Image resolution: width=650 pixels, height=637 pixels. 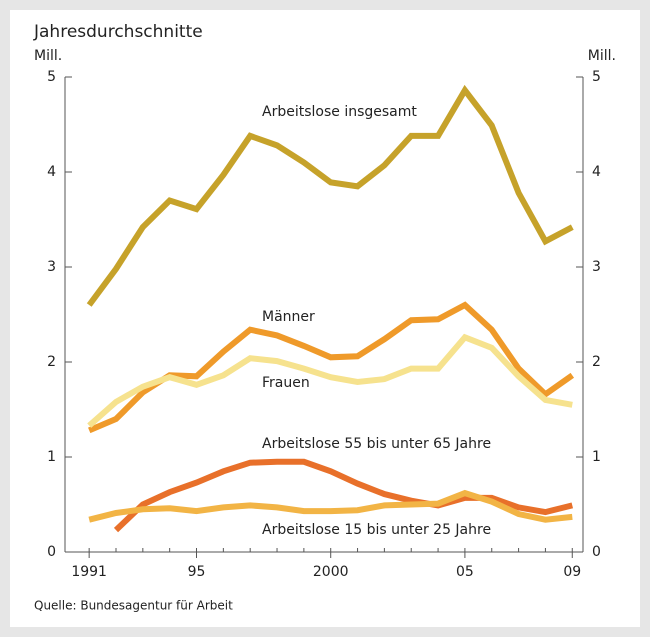 What do you see at coordinates (596, 362) in the screenshot?
I see `y2-tick-label: 2` at bounding box center [596, 362].